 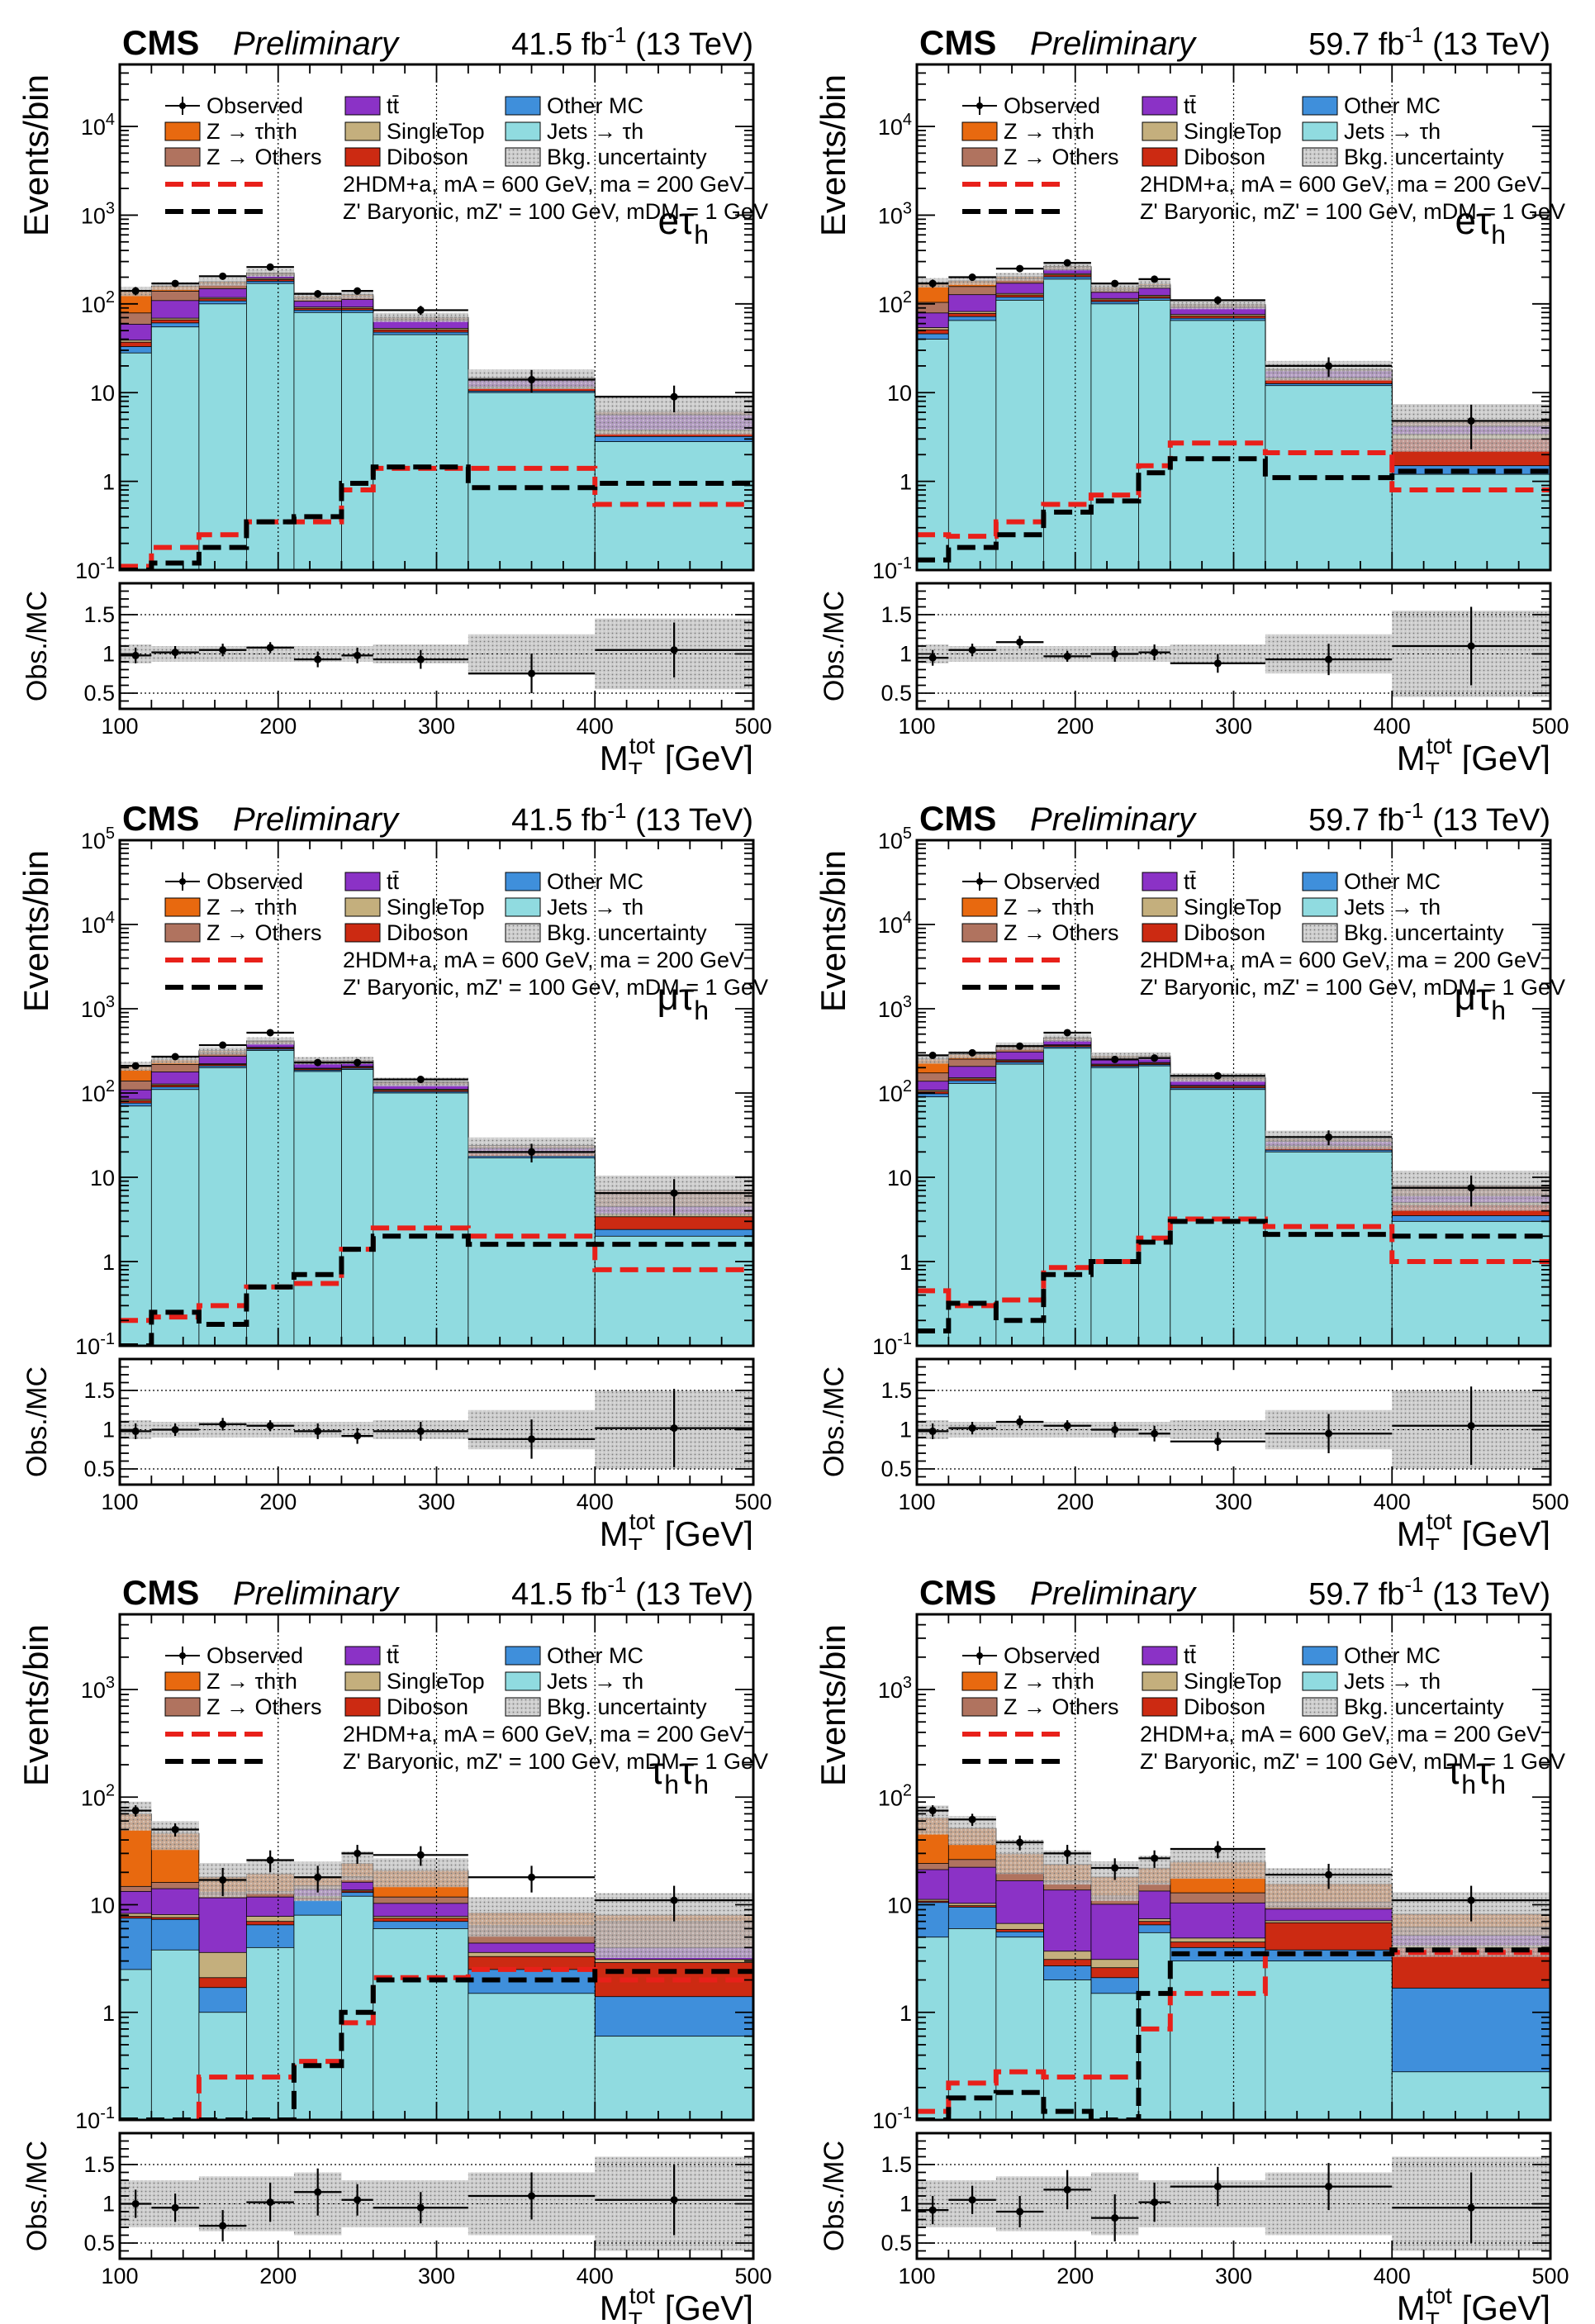 What do you see at coordinates (37, 646) in the screenshot?
I see `ratio-y-axis-title: Obs./MC` at bounding box center [37, 646].